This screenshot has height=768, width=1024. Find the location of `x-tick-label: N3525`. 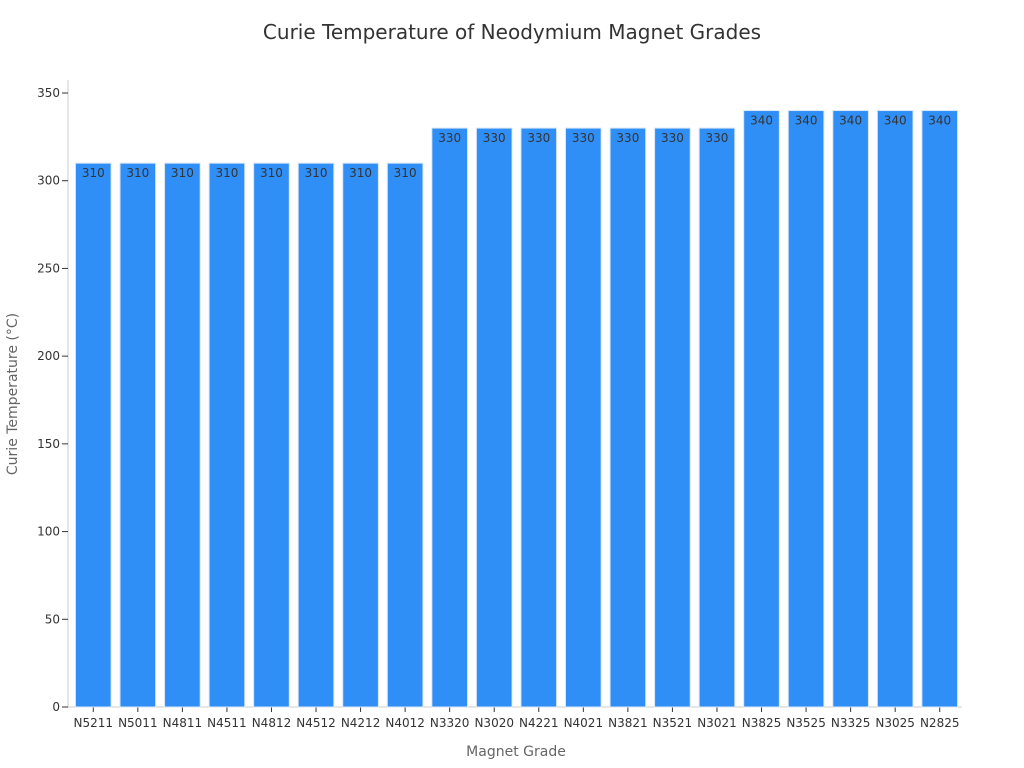

x-tick-label: N3525 is located at coordinates (806, 723).